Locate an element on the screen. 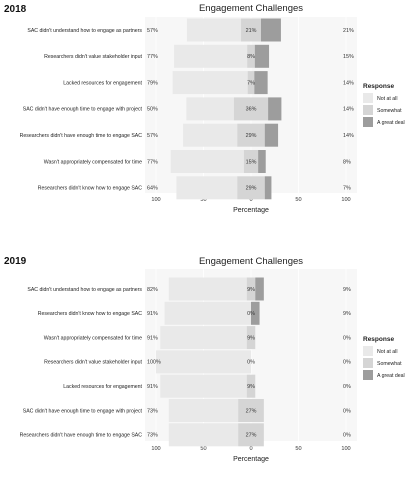 The image size is (411, 500). legend-entry: Not at all is located at coordinates (387, 99).